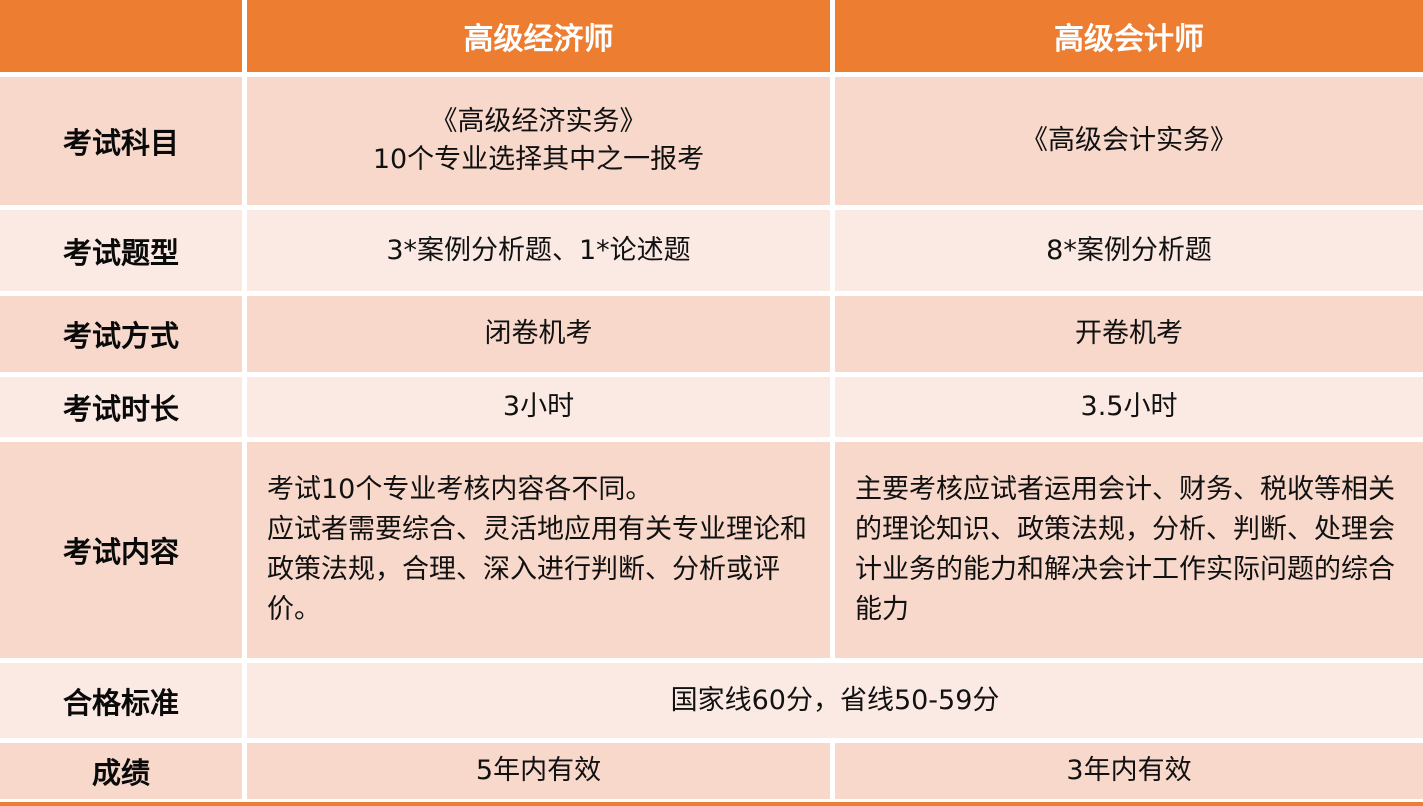  Describe the element at coordinates (121, 771) in the screenshot. I see `row-label-score-validity: 成绩` at that location.